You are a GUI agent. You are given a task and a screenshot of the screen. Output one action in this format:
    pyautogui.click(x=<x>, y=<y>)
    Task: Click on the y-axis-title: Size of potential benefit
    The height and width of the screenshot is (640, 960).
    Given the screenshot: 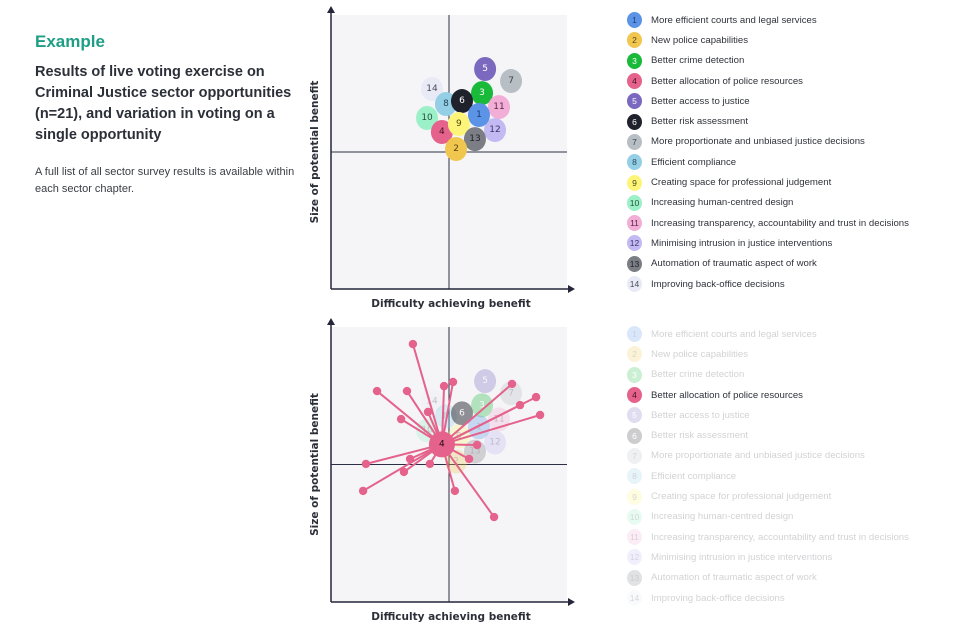 What is the action you would take?
    pyautogui.click(x=315, y=152)
    